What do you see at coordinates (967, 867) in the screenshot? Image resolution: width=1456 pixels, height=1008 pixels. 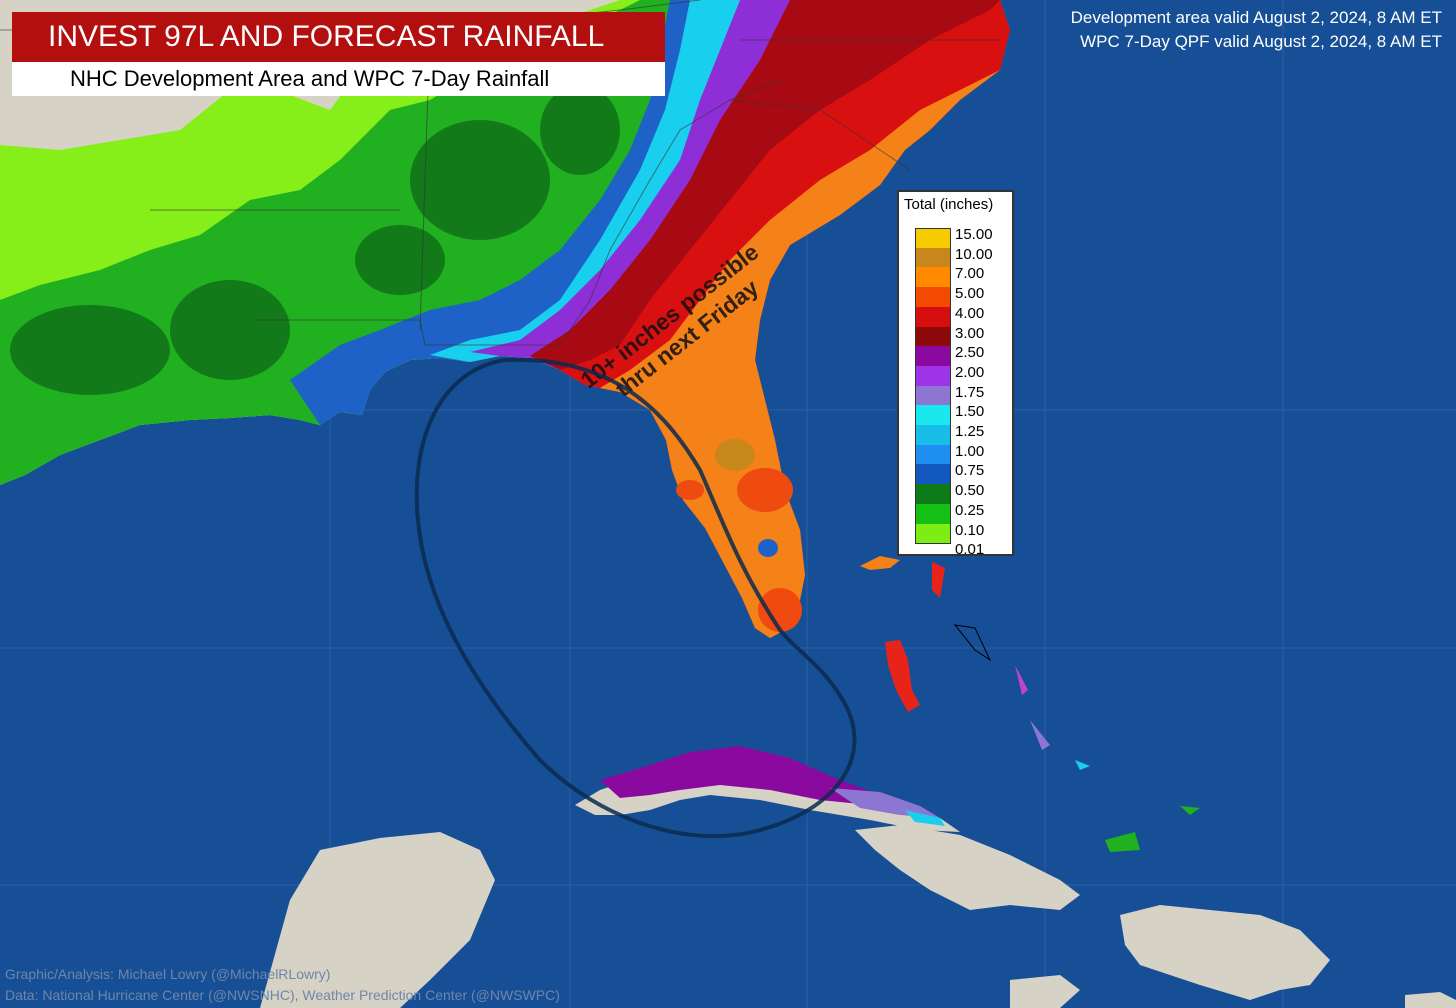 I see `jamaica-land` at bounding box center [967, 867].